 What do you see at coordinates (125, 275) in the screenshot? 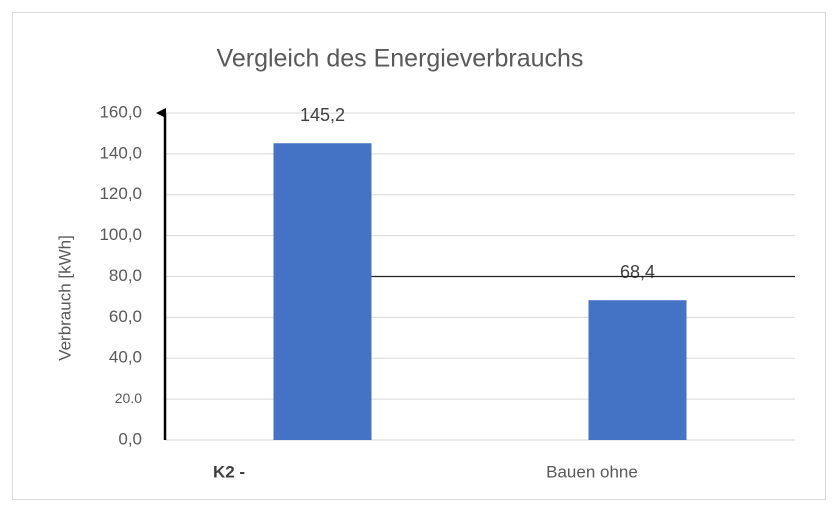
I see `y-tick-label: 80,0` at bounding box center [125, 275].